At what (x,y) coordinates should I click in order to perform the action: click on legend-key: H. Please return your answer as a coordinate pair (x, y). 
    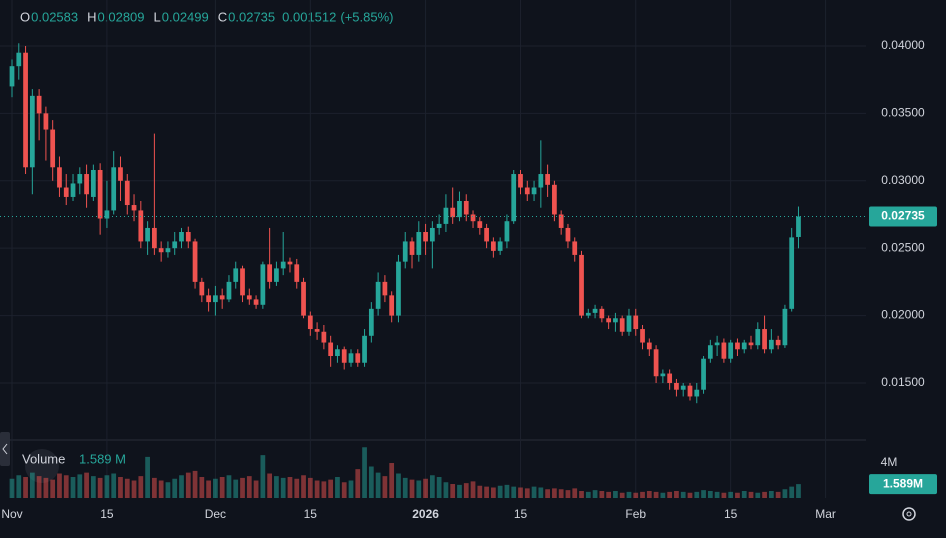
    Looking at the image, I should click on (91, 16).